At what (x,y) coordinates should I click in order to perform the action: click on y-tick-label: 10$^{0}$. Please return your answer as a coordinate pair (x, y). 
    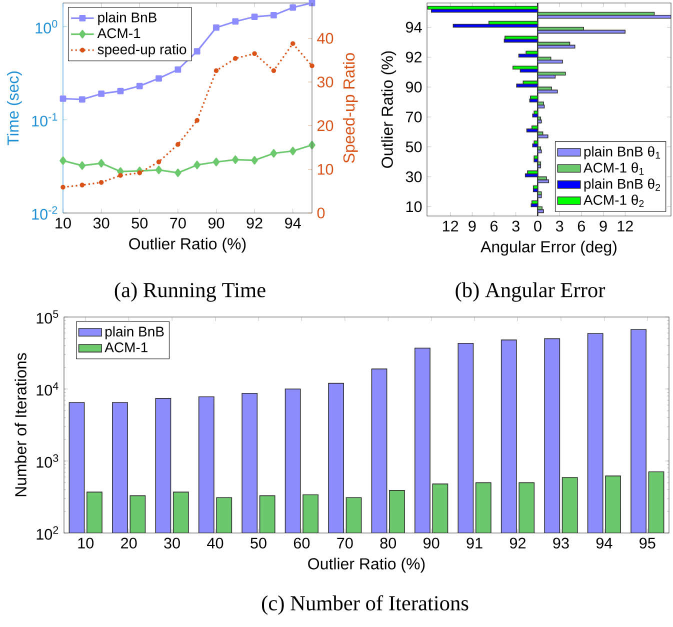
    Looking at the image, I should click on (47, 27).